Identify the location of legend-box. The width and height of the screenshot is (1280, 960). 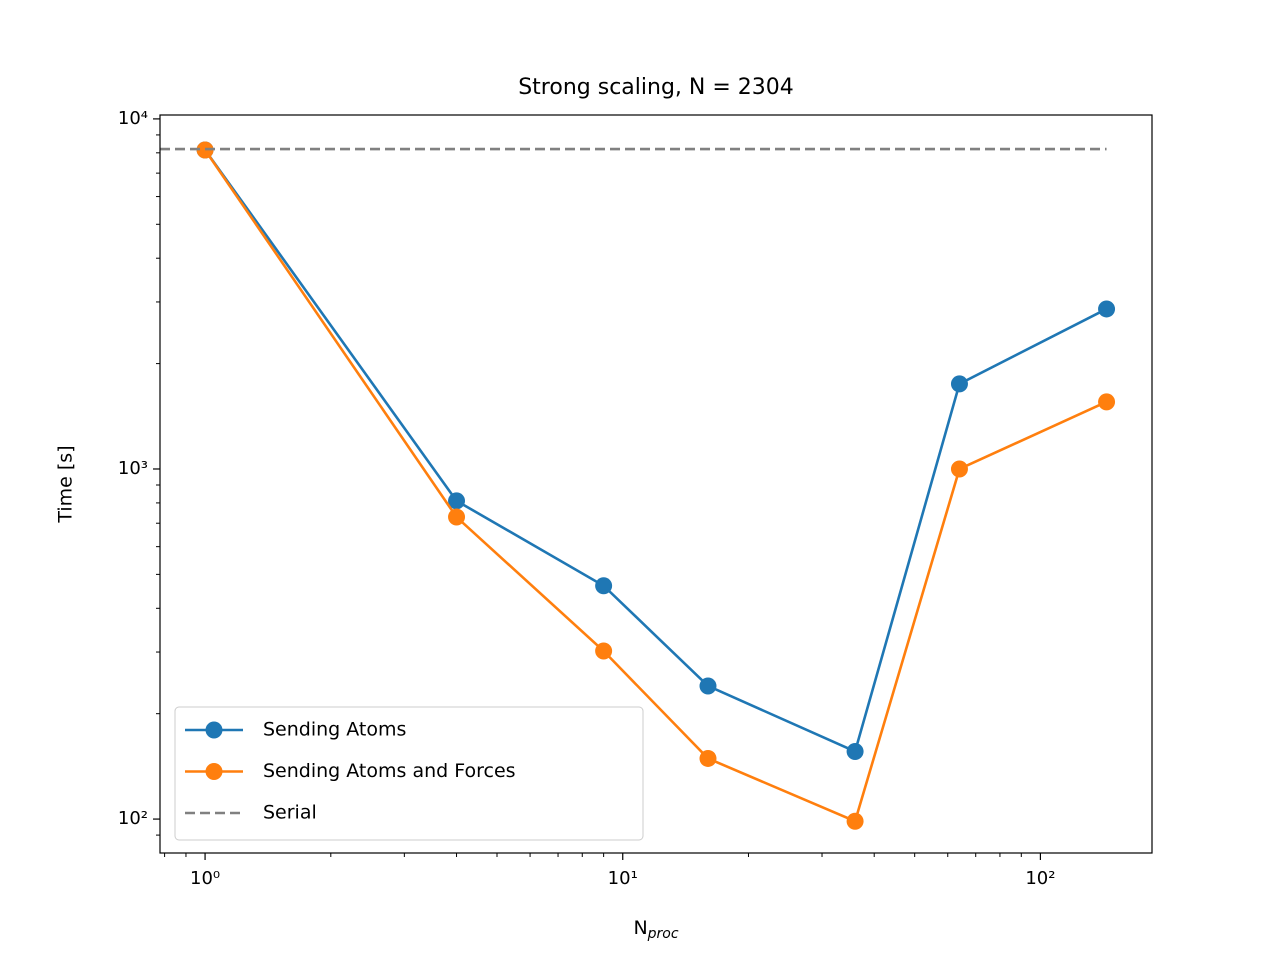
(409, 773).